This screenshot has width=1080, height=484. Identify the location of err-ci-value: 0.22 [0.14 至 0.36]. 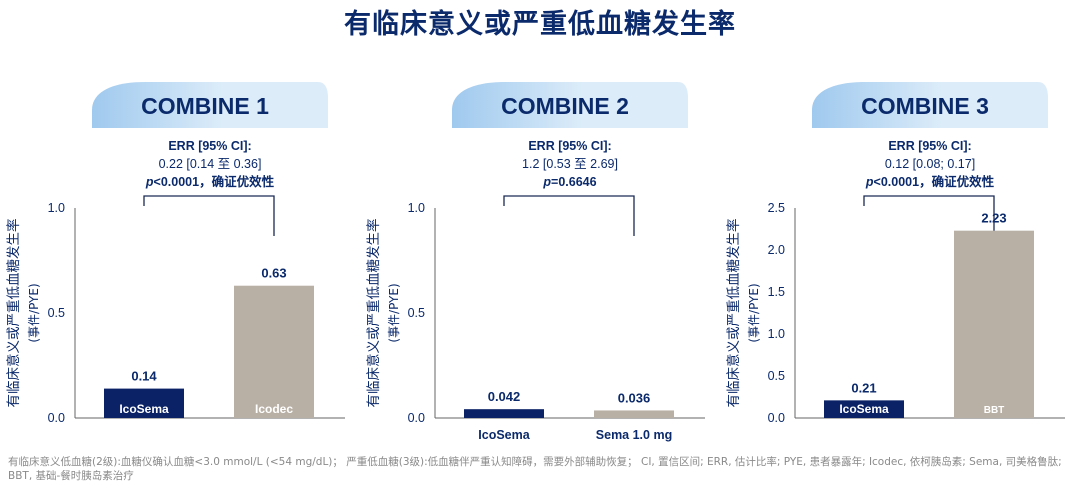
(210, 164).